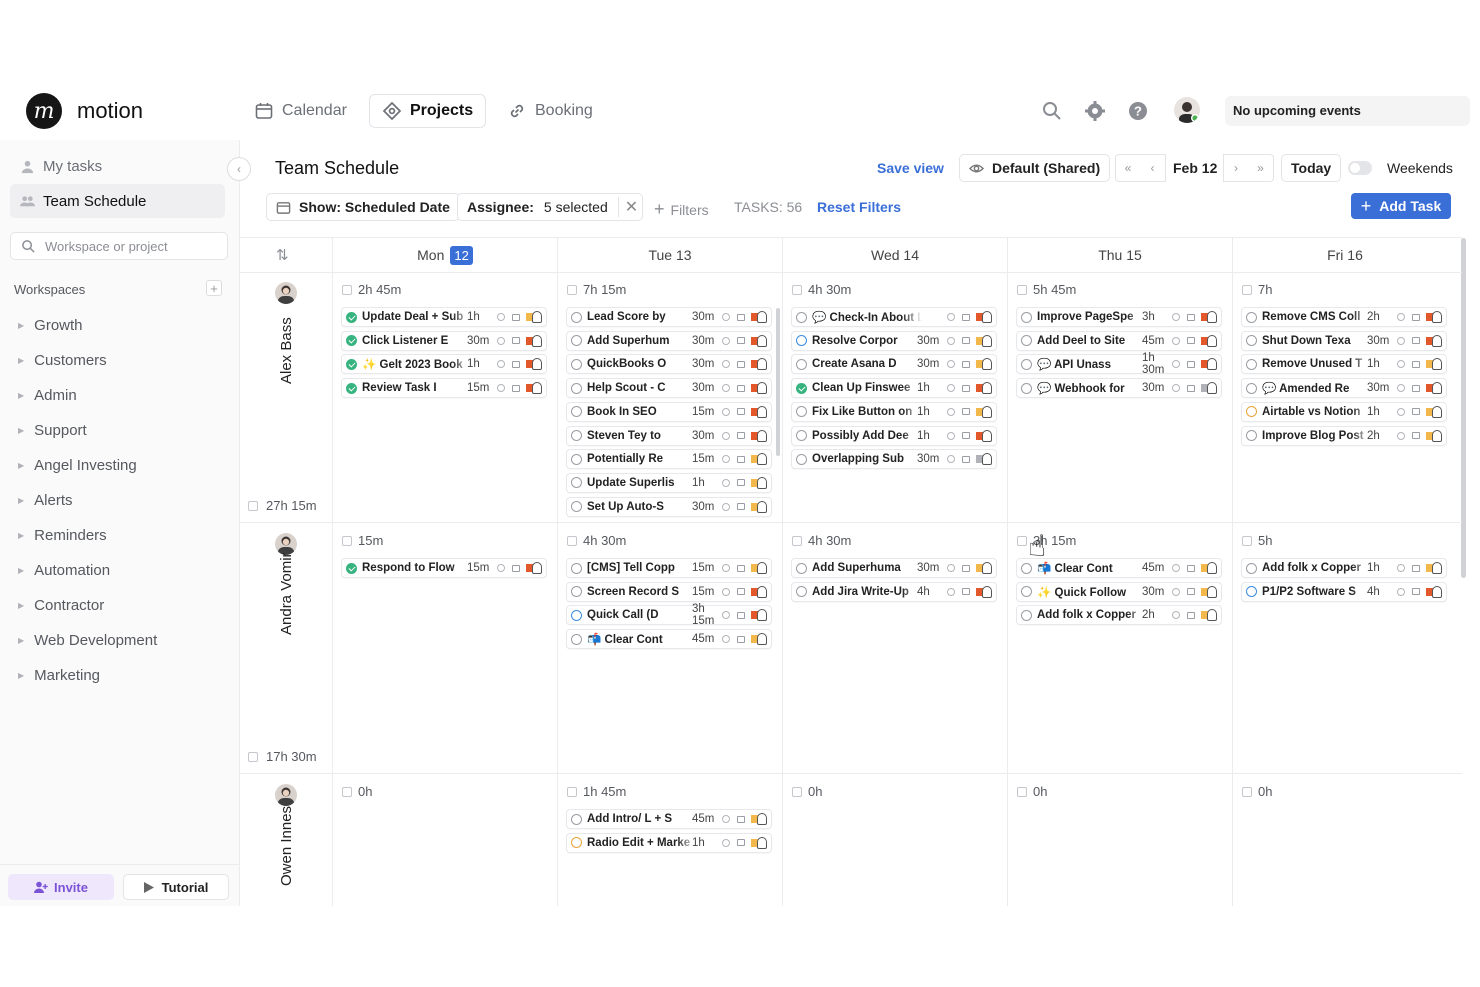 Image resolution: width=1480 pixels, height=987 pixels. Describe the element at coordinates (444, 364) in the screenshot. I see `task-card: ✨ Gelt 2023 Book 1h` at that location.